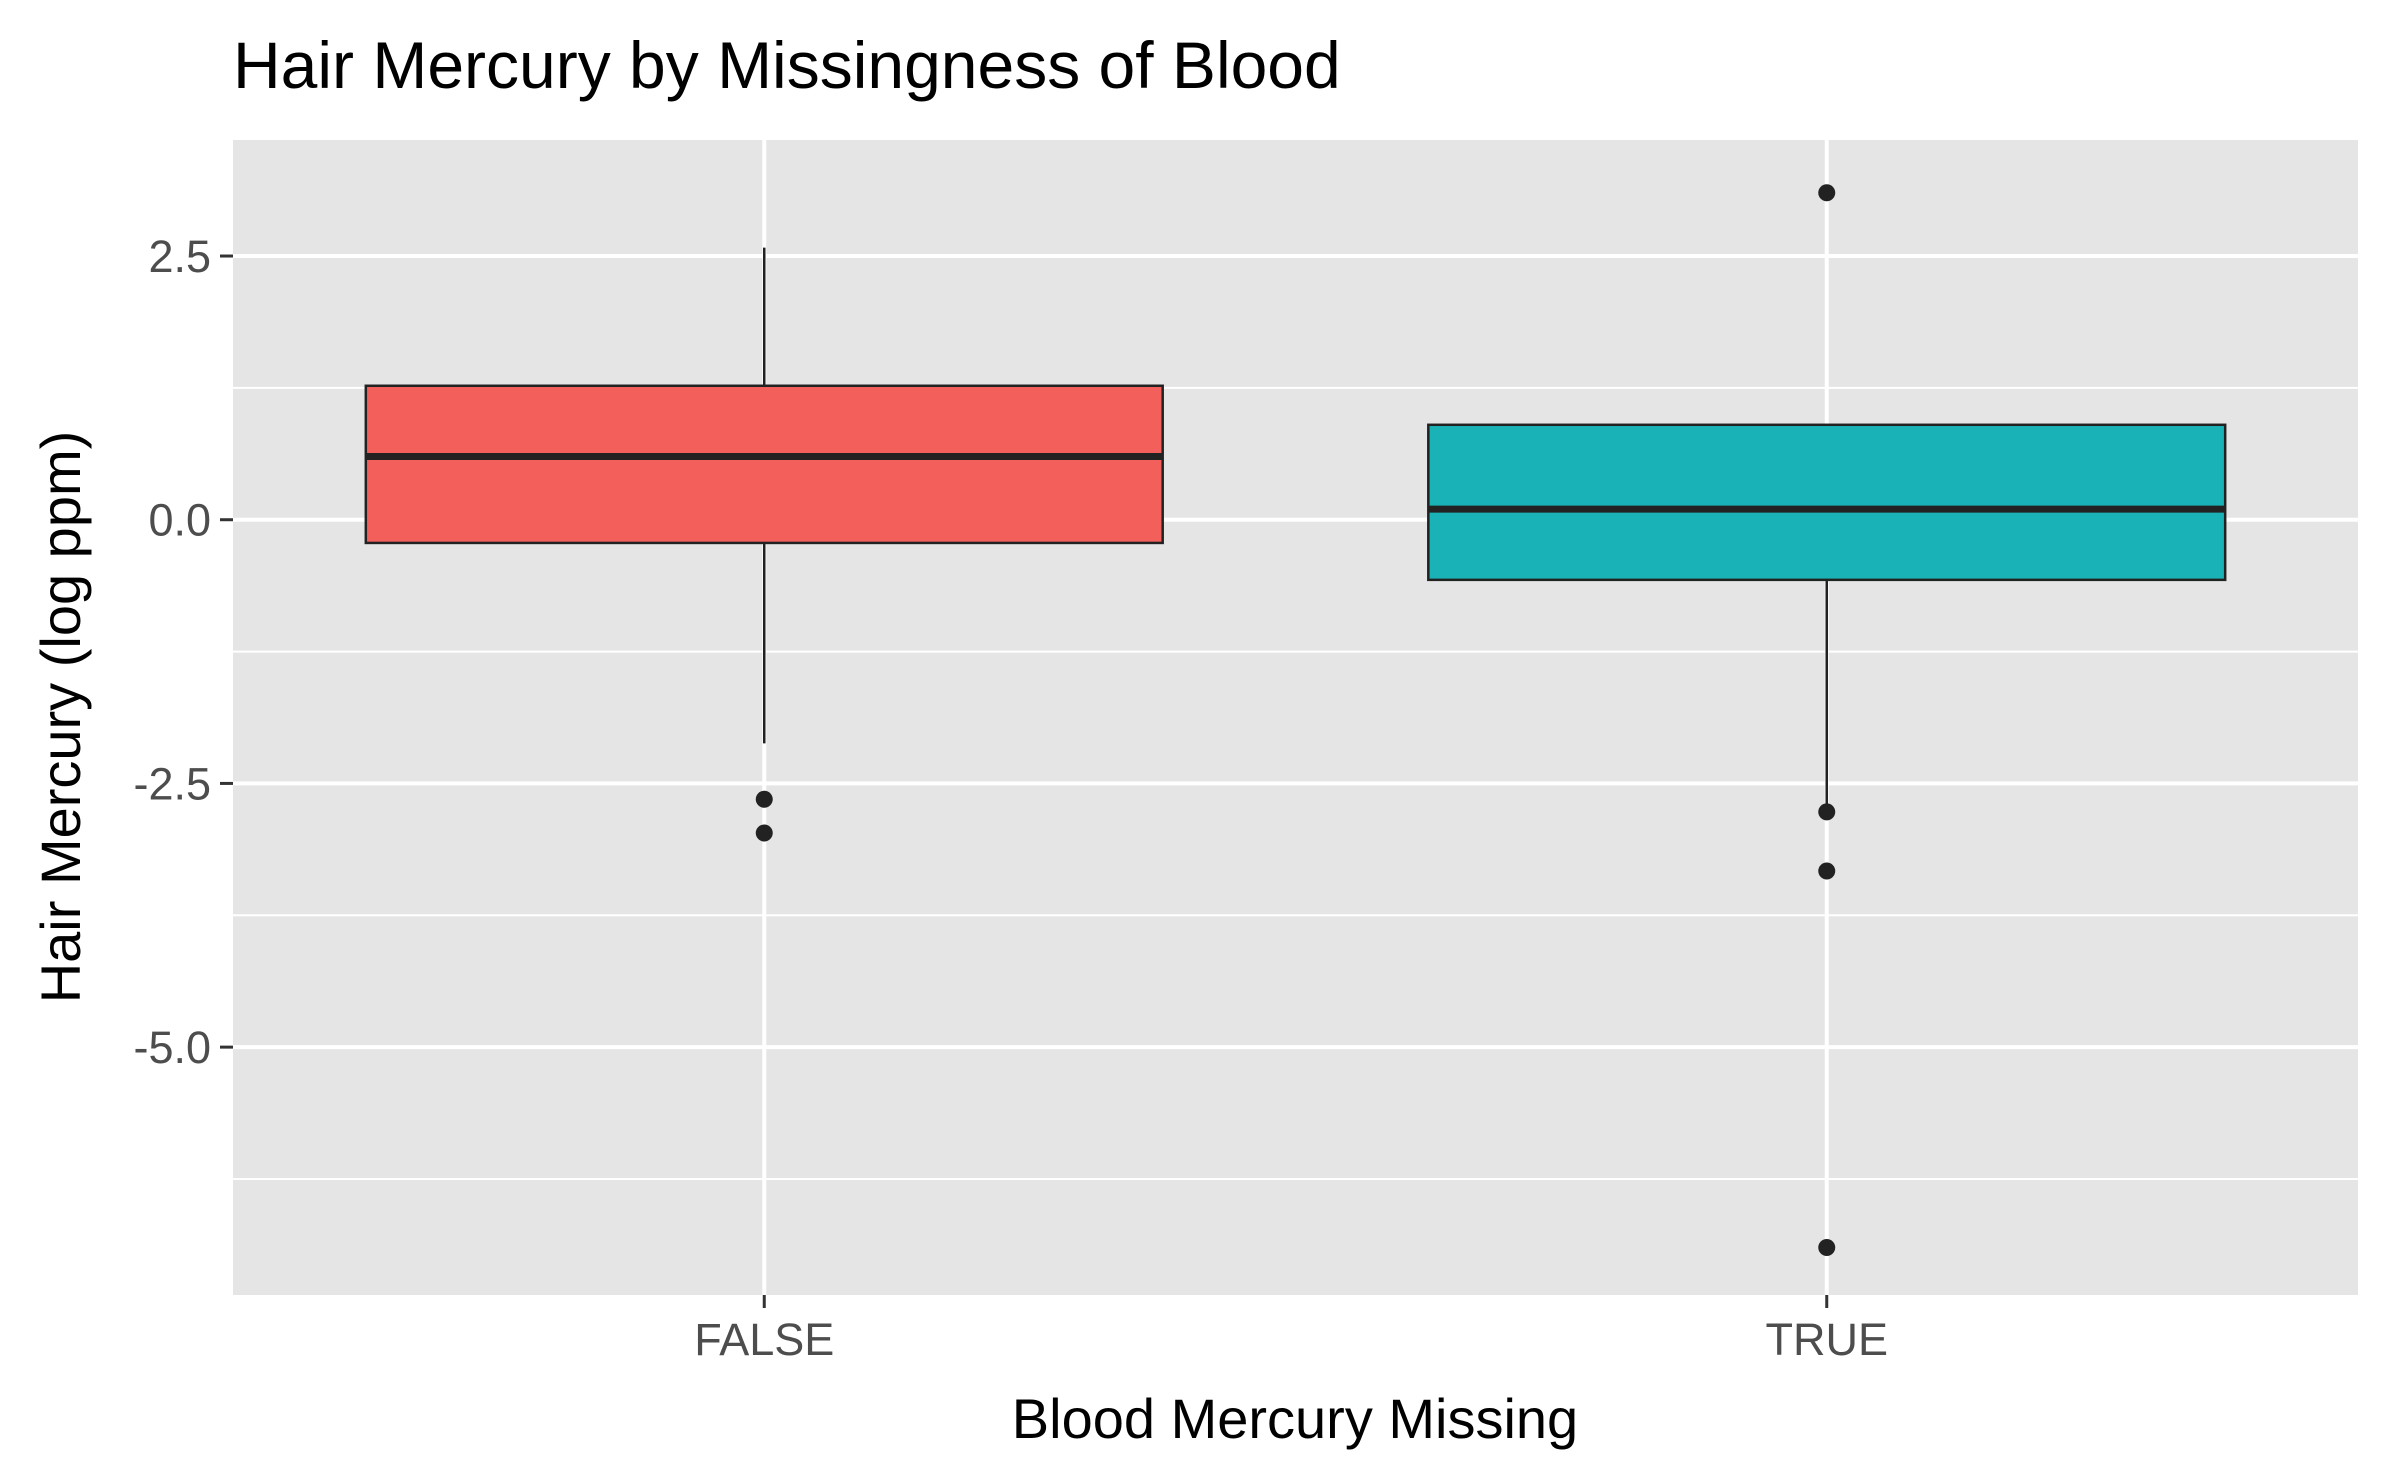 The height and width of the screenshot is (1483, 2400). Describe the element at coordinates (172, 783) in the screenshot. I see `y-tick-label: -2.5` at that location.